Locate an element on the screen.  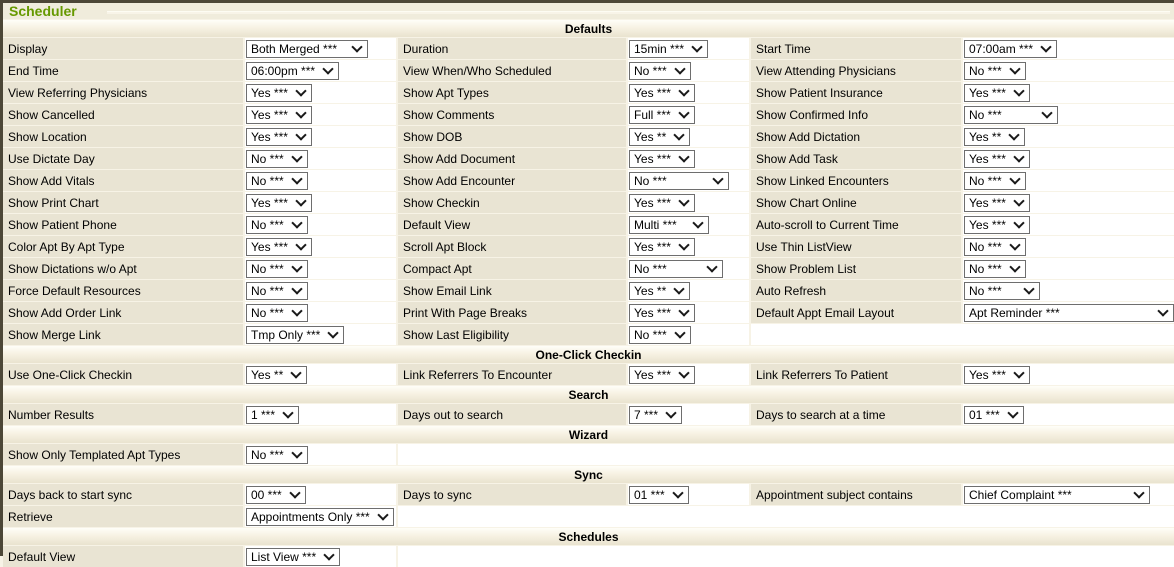
select-show-problem-list: No *** is located at coordinates (995, 268).